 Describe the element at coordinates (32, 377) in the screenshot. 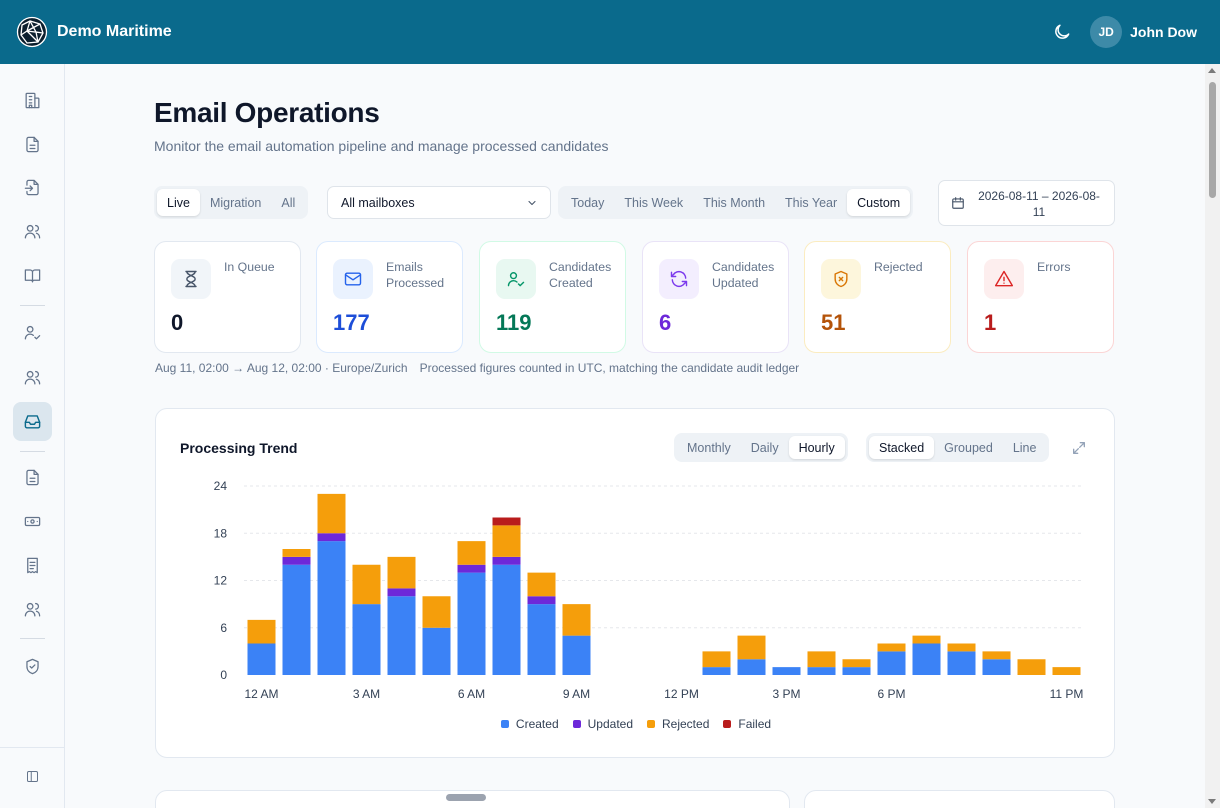

I see `sidebar-item-crew` at that location.